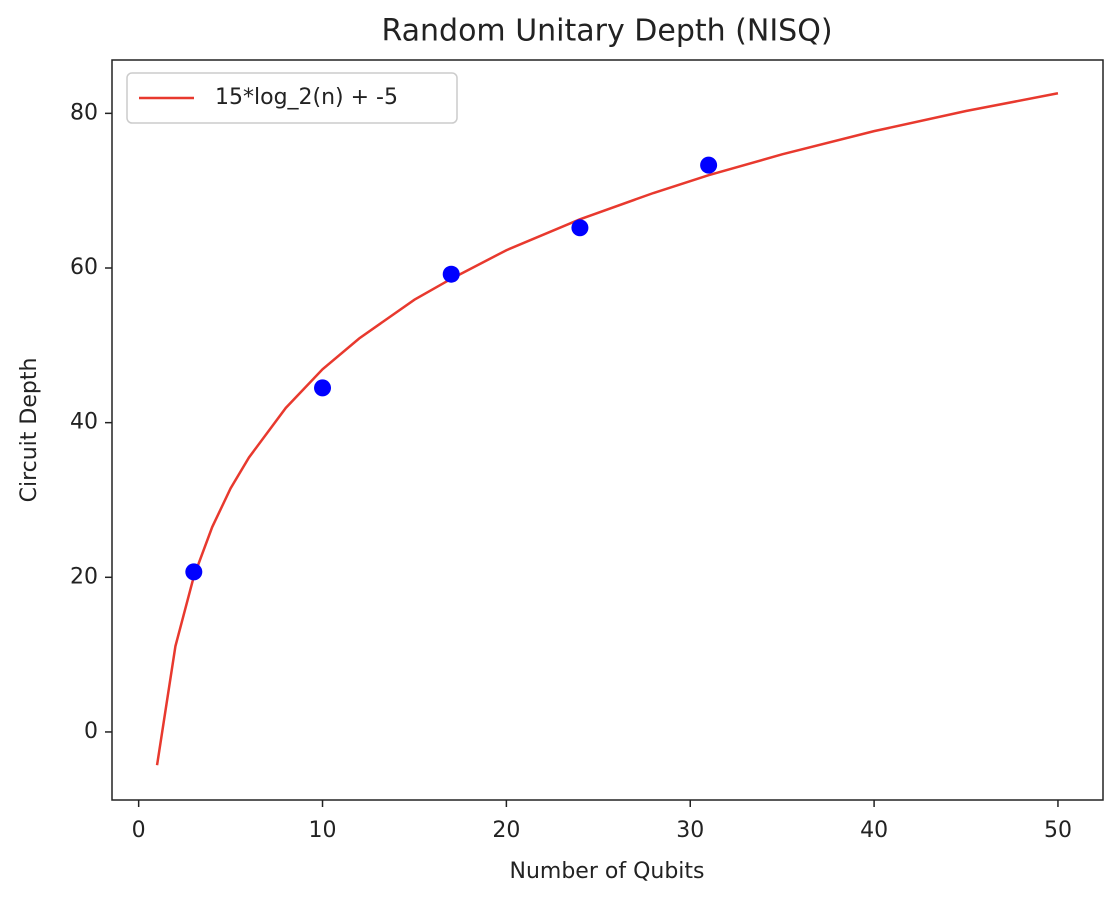 This screenshot has width=1120, height=903. Describe the element at coordinates (1058, 830) in the screenshot. I see `x-tick-label: 50` at that location.